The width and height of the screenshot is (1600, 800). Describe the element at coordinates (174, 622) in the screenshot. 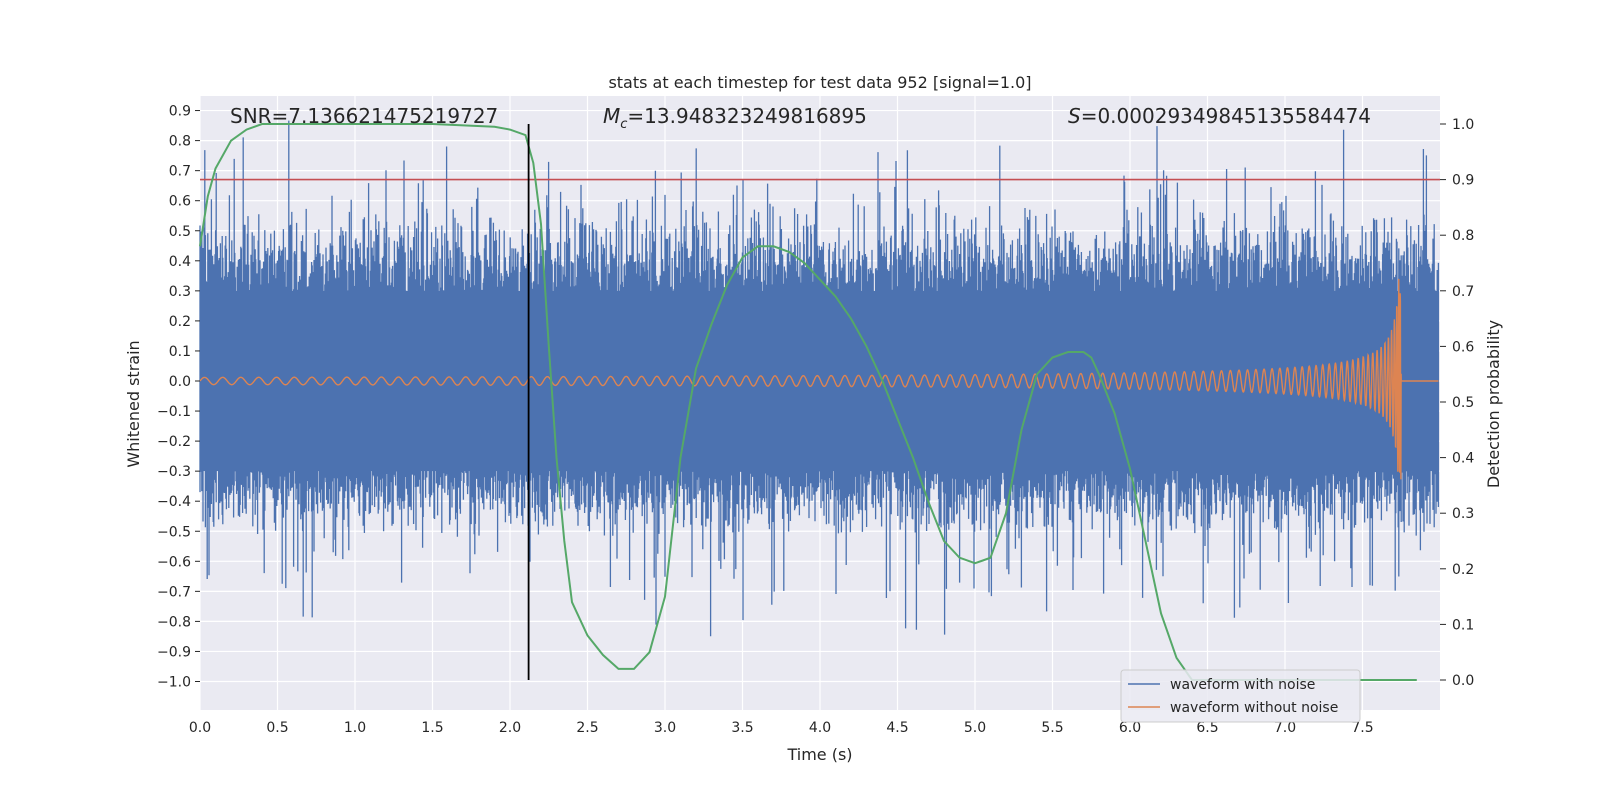

I see `y-left-tick-label: −0.8` at that location.